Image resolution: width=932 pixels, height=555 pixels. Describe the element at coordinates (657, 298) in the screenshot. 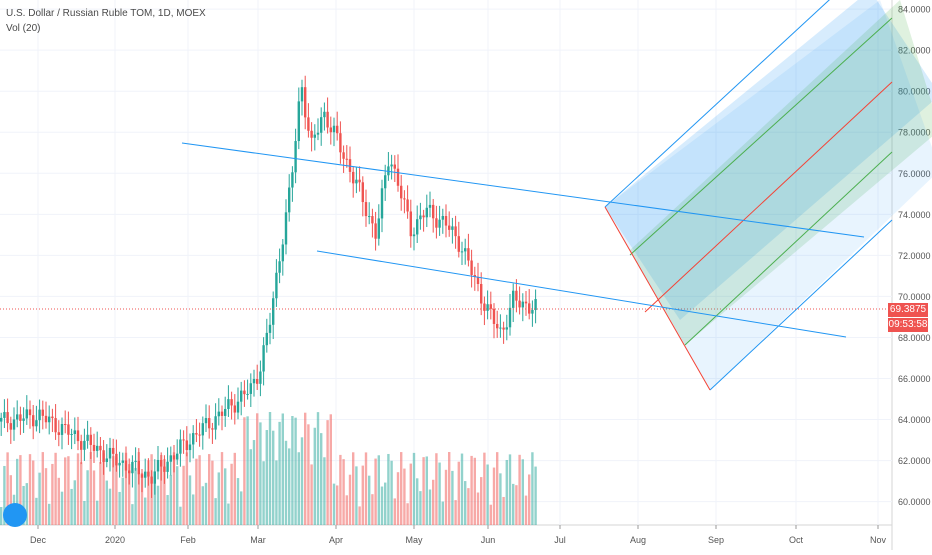

I see `pitchfork-handle` at that location.